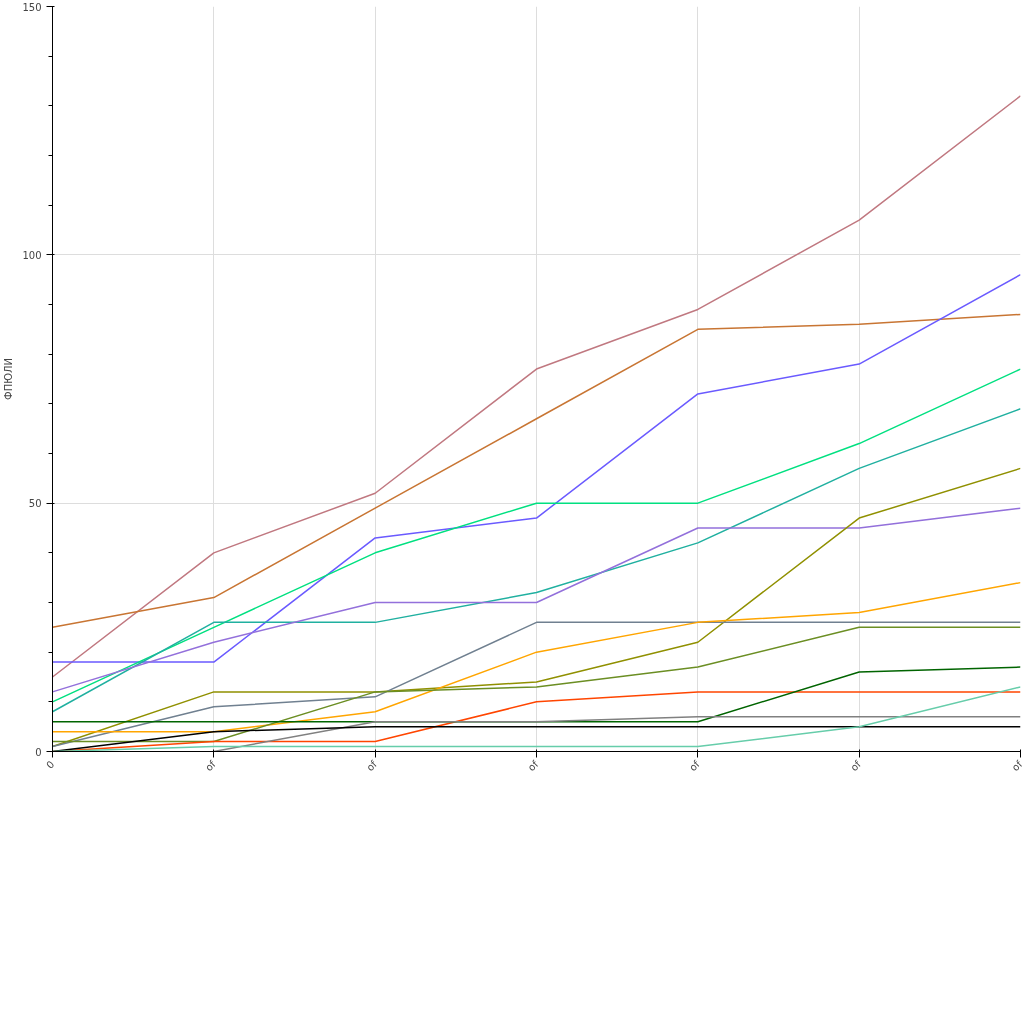  What do you see at coordinates (35, 504) in the screenshot?
I see `y-tick-label: 50` at bounding box center [35, 504].